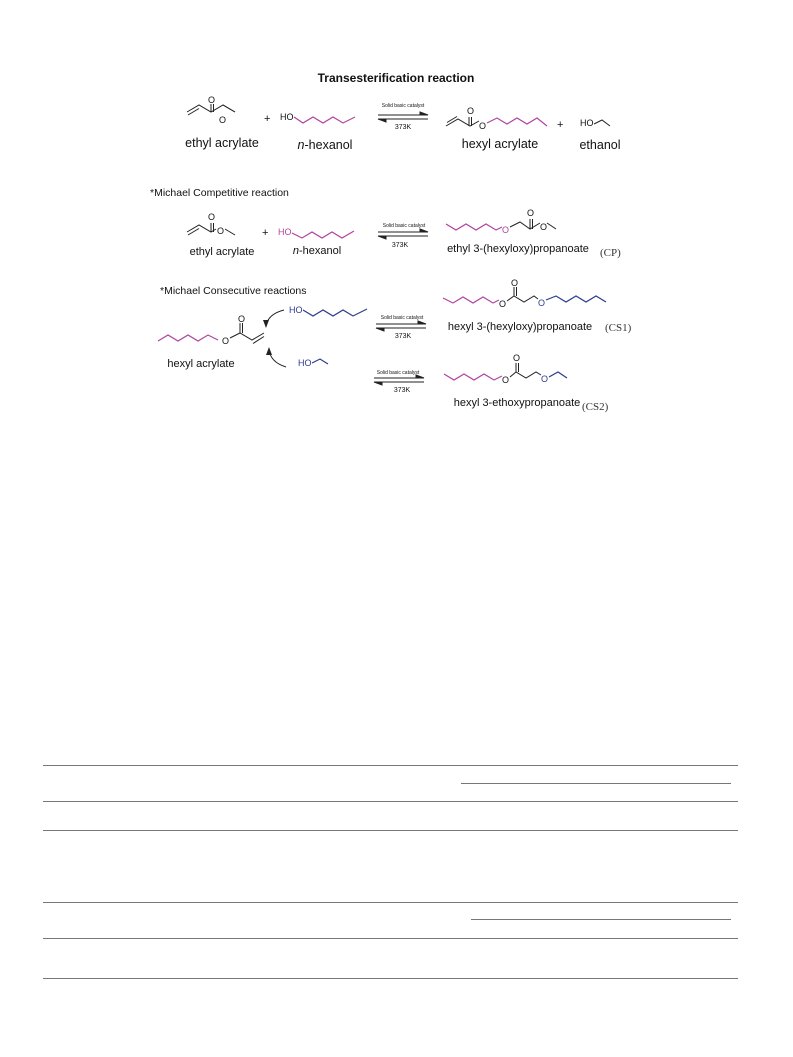  I want to click on cs2-product-label: hexyl 3-ethoxypropanoate, so click(517, 403).